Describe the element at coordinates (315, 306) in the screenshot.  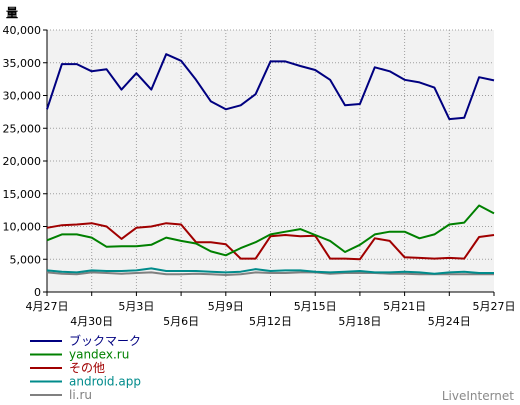
I see `x-tick-label: 5月15日` at that location.